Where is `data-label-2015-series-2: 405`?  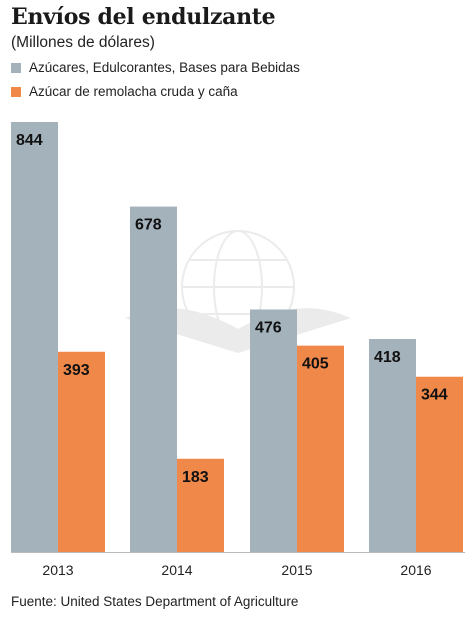
data-label-2015-series-2: 405 is located at coordinates (315, 364).